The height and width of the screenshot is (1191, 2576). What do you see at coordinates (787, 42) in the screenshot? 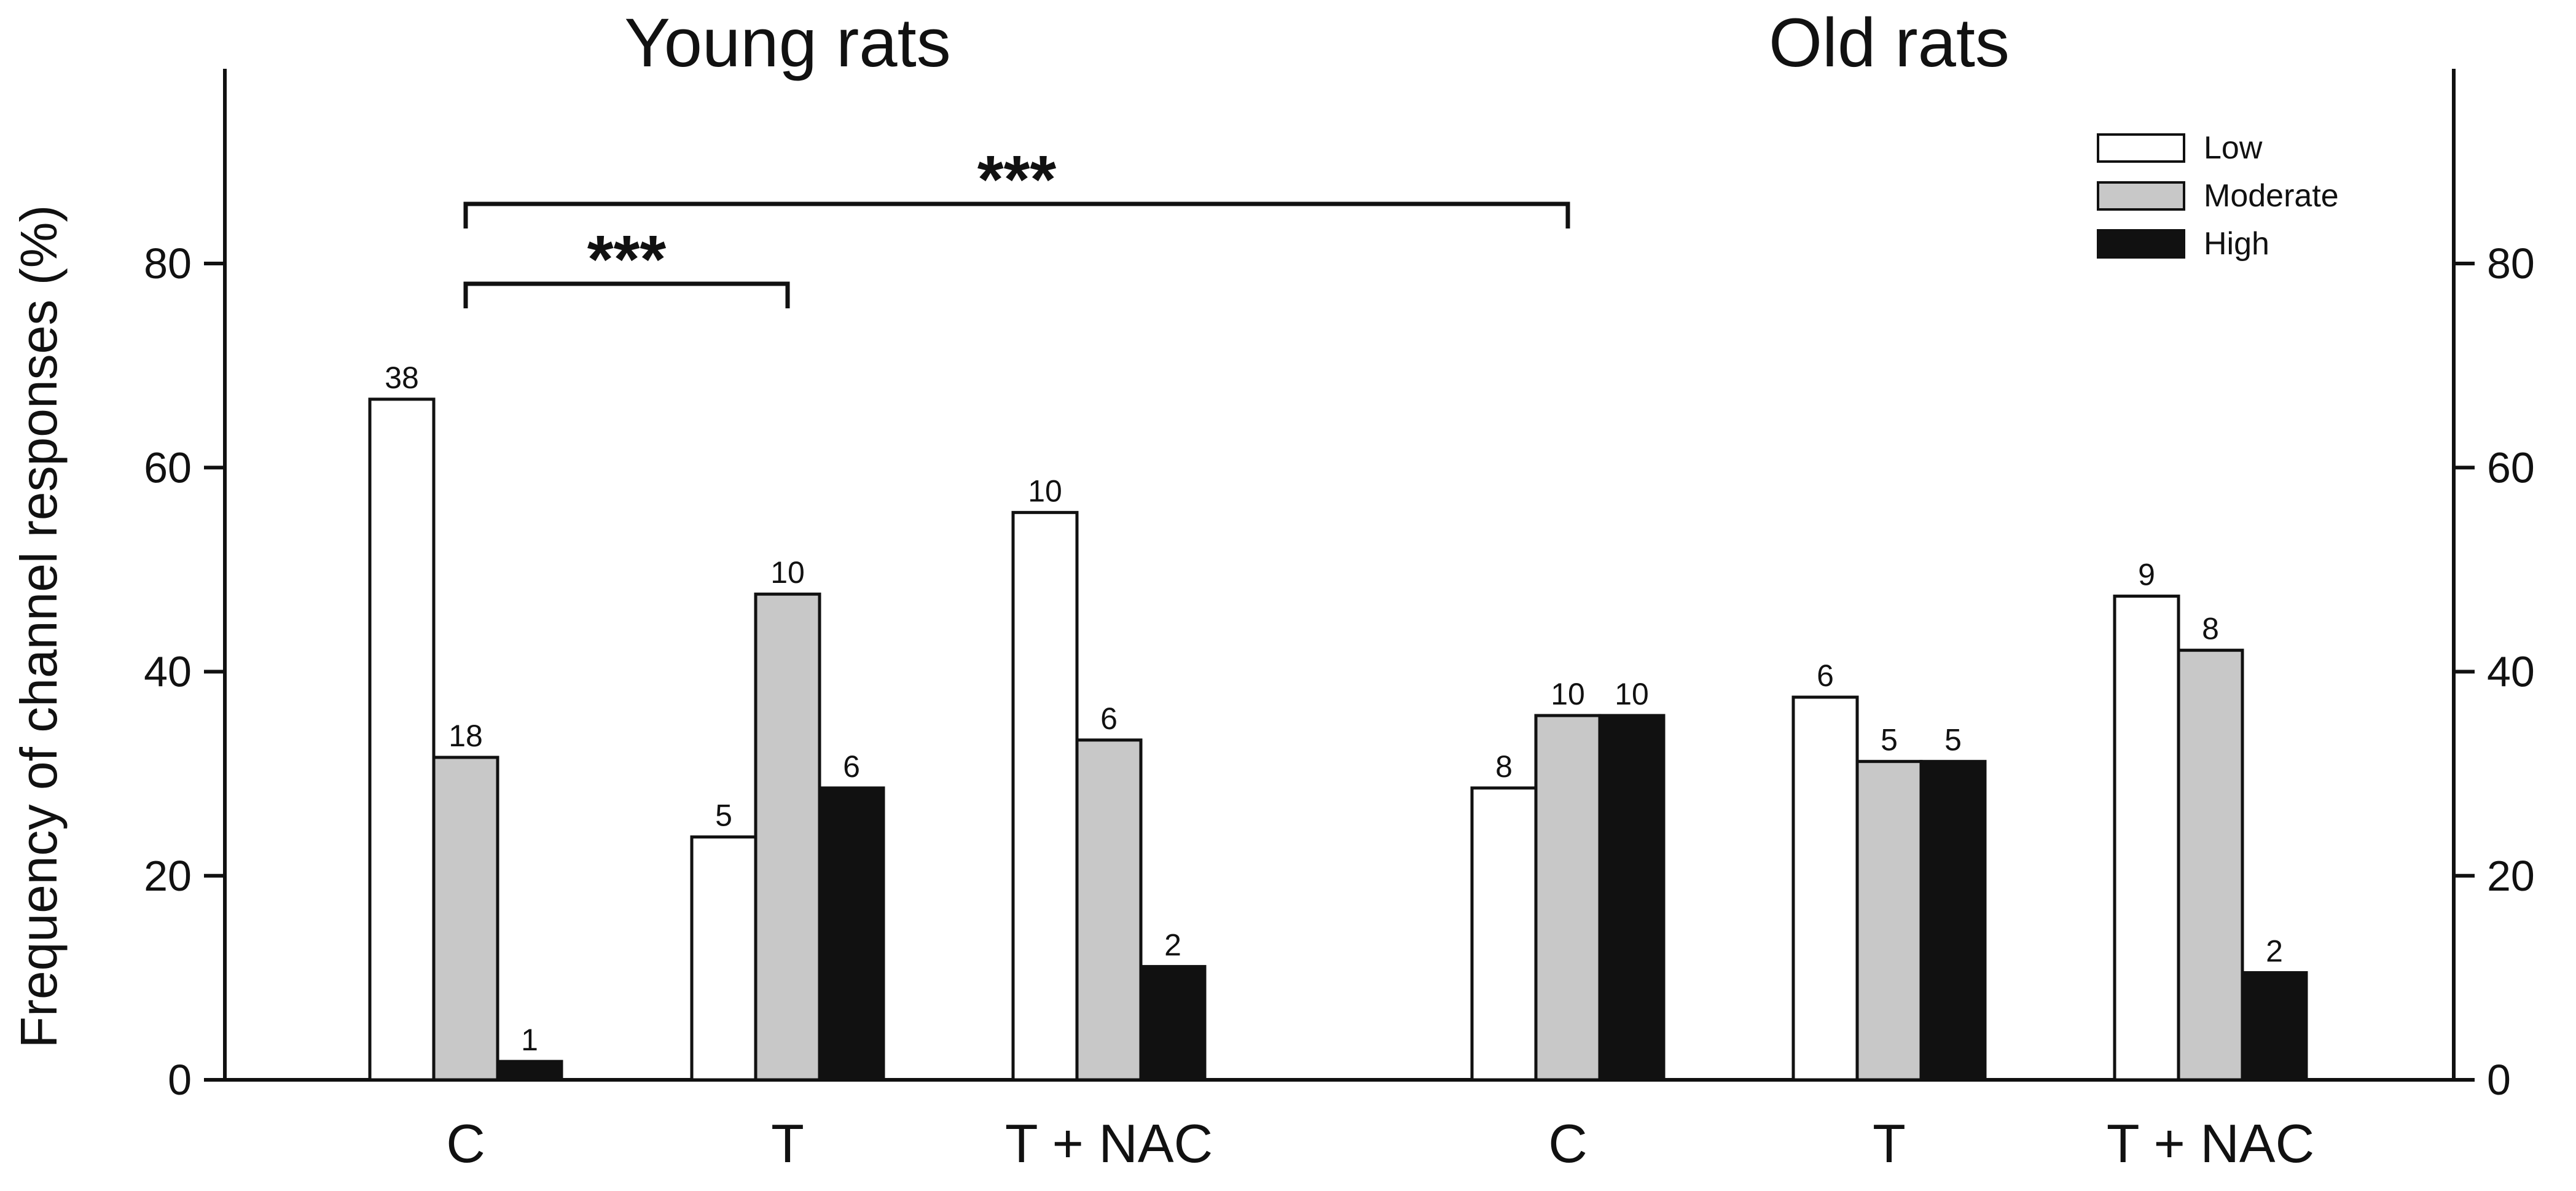
I see `group-title: Young rats` at bounding box center [787, 42].